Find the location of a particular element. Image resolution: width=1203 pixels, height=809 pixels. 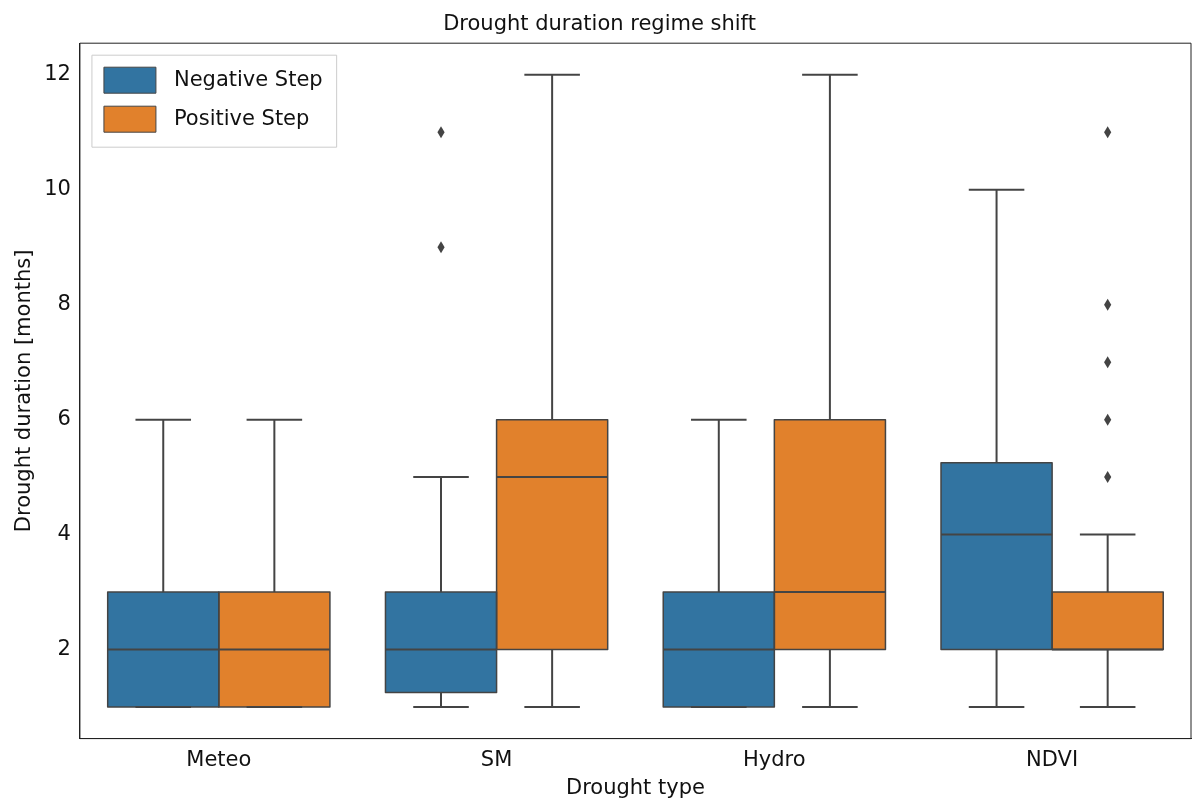

y-tick-label: 4 is located at coordinates (64, 533).